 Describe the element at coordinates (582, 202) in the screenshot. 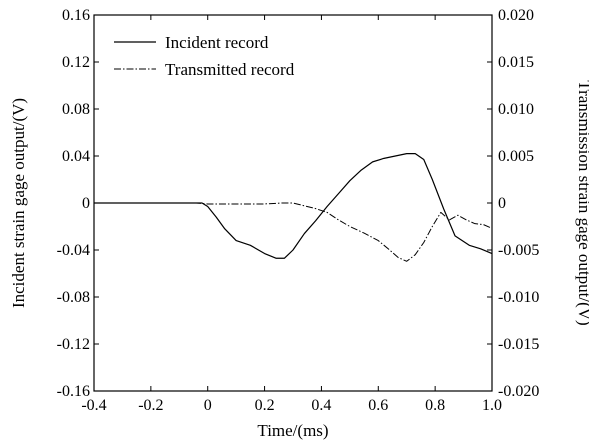

I see `right-y-axis-label: Transmission strain gage output/(V)` at that location.